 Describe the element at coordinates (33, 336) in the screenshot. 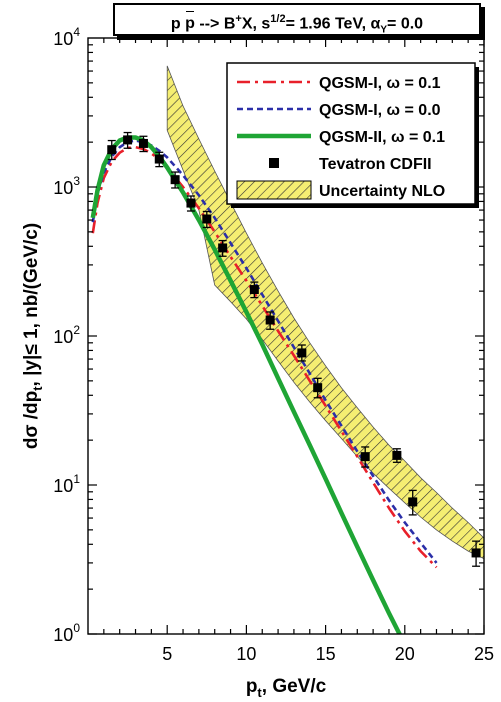

I see `y-axis-label: dσ /dpt, |y|≤ 1, nb/(GeV/c)` at that location.